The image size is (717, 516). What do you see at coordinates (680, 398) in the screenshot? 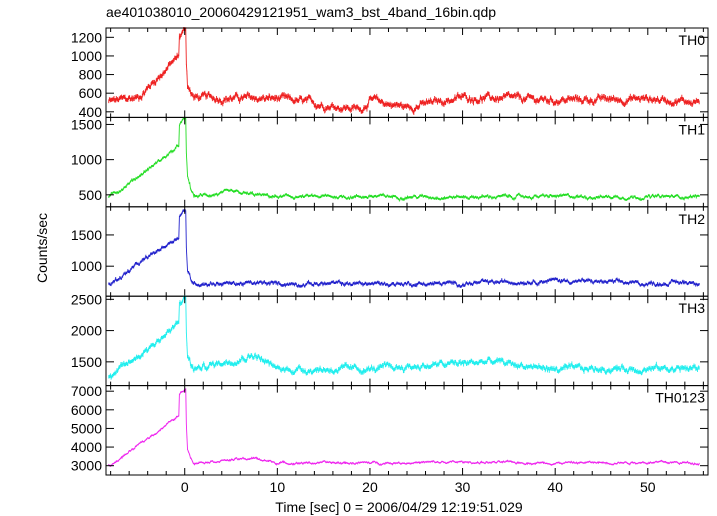
I see `panel-label: TH0123` at bounding box center [680, 398].